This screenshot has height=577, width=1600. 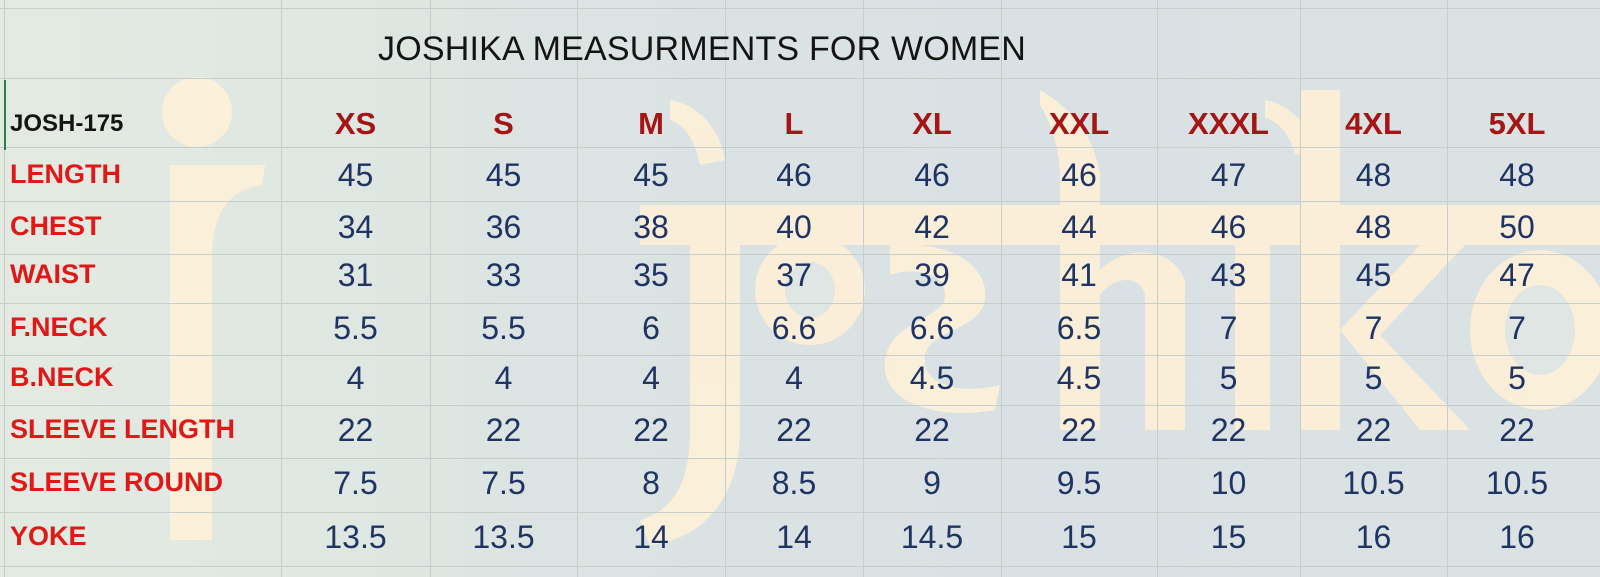 I want to click on table-cell: 34, so click(x=355, y=227).